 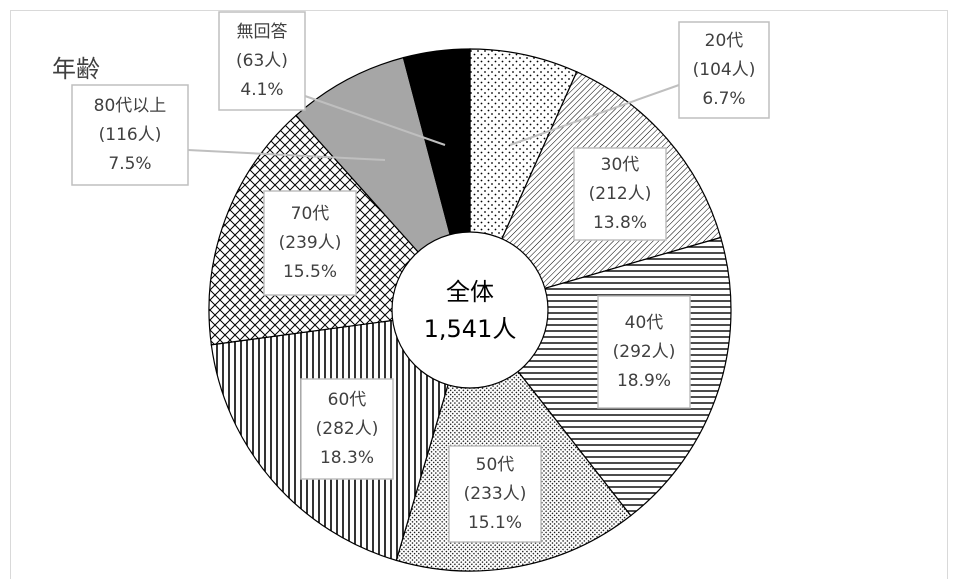 I want to click on count-label: (63人), so click(x=262, y=61).